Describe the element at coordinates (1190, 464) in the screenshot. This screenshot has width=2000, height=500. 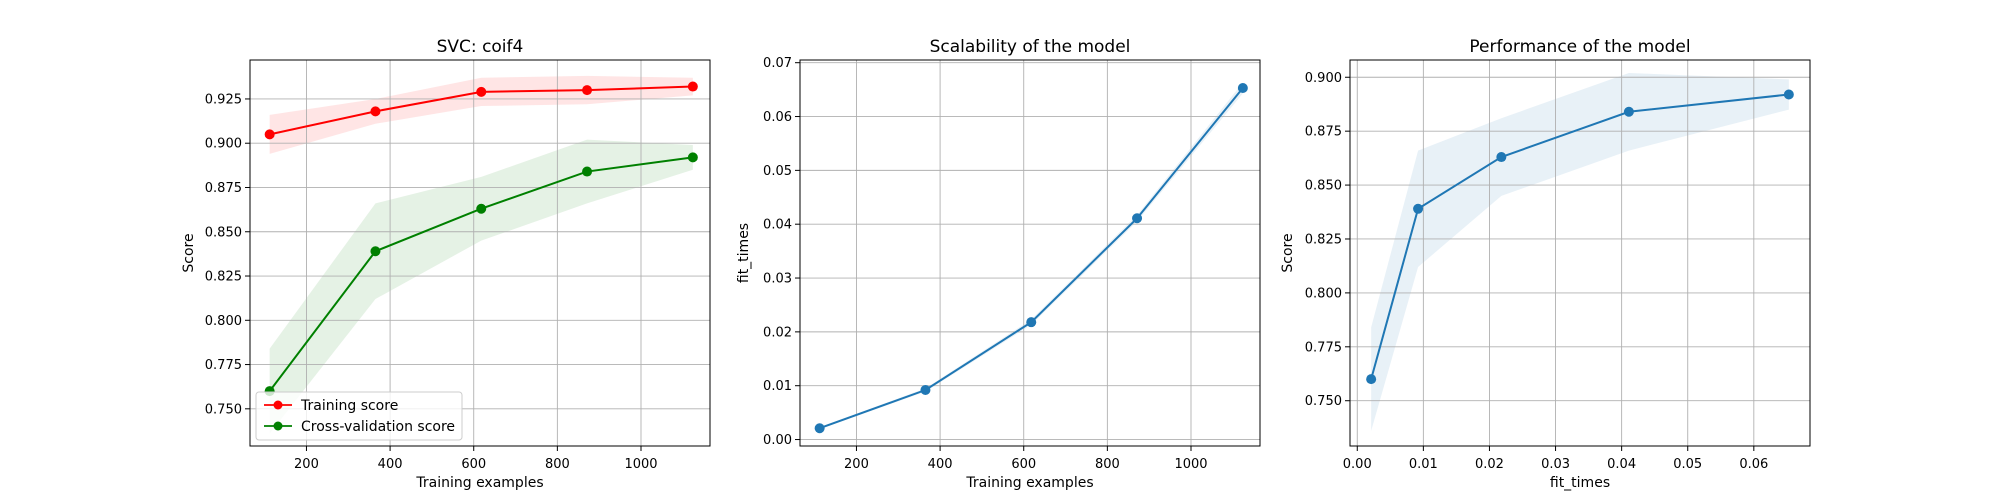
I see `panel-2-xtick-label-4: 1000` at that location.